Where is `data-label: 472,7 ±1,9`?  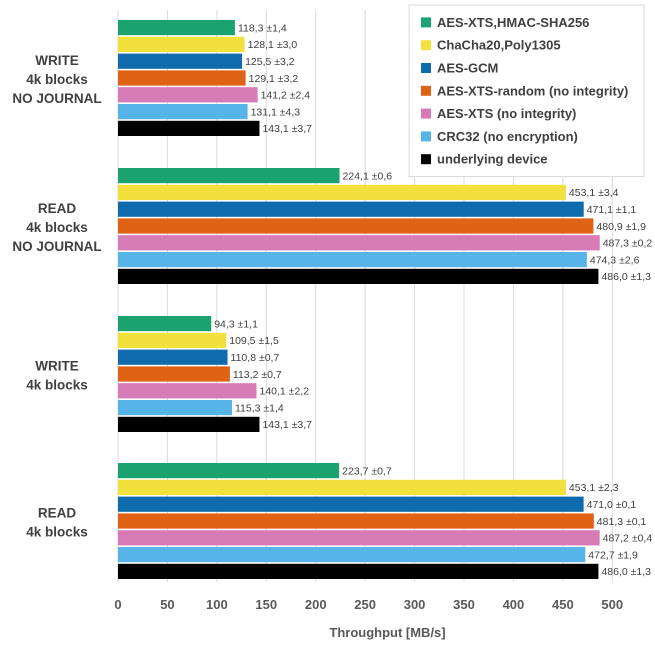 data-label: 472,7 ±1,9 is located at coordinates (613, 555).